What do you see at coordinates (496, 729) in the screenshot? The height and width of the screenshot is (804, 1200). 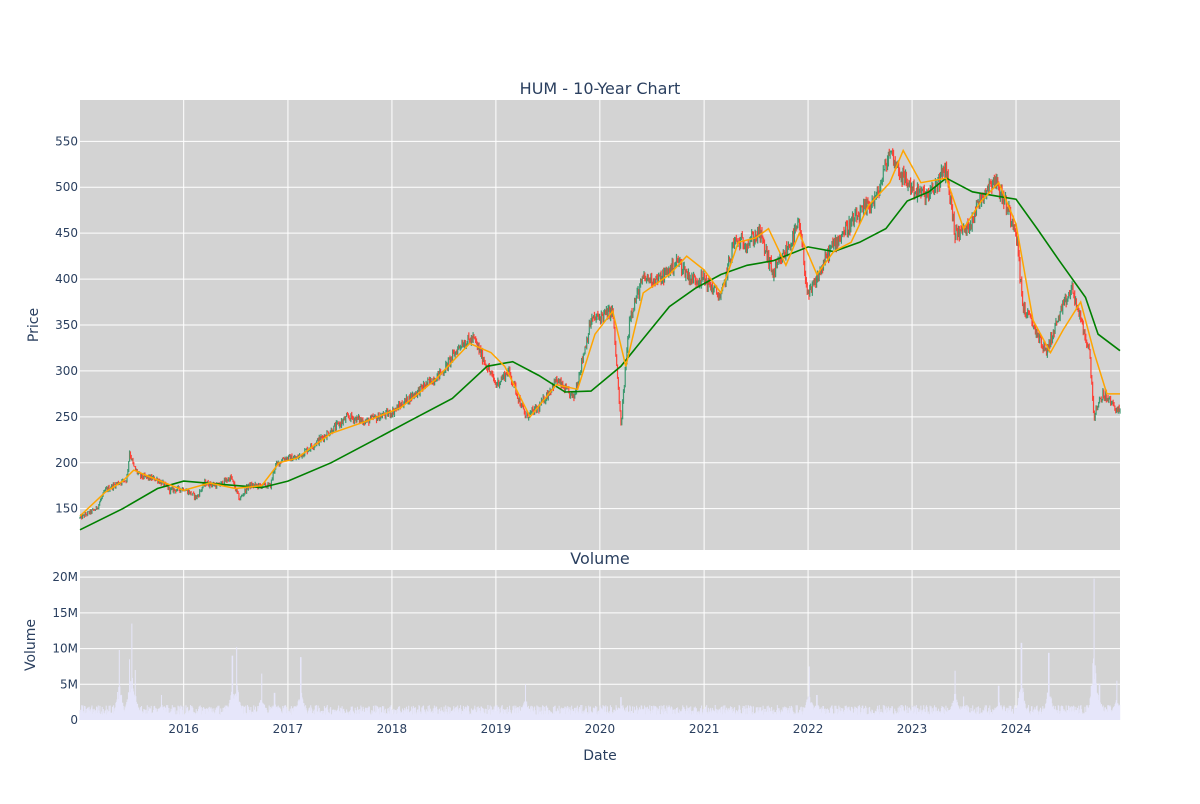 I see `x-tick-label: 2019` at bounding box center [496, 729].